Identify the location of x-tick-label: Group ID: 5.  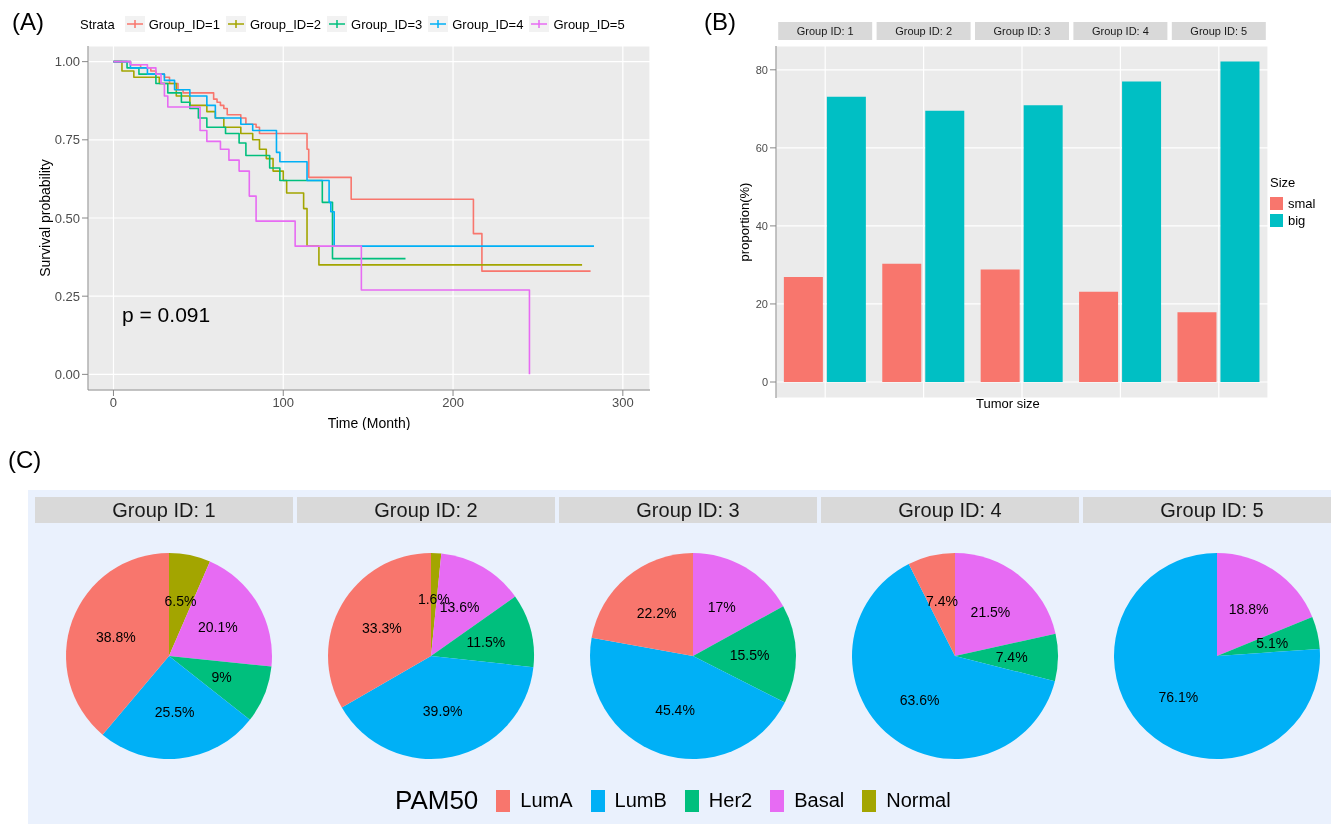
(1219, 31).